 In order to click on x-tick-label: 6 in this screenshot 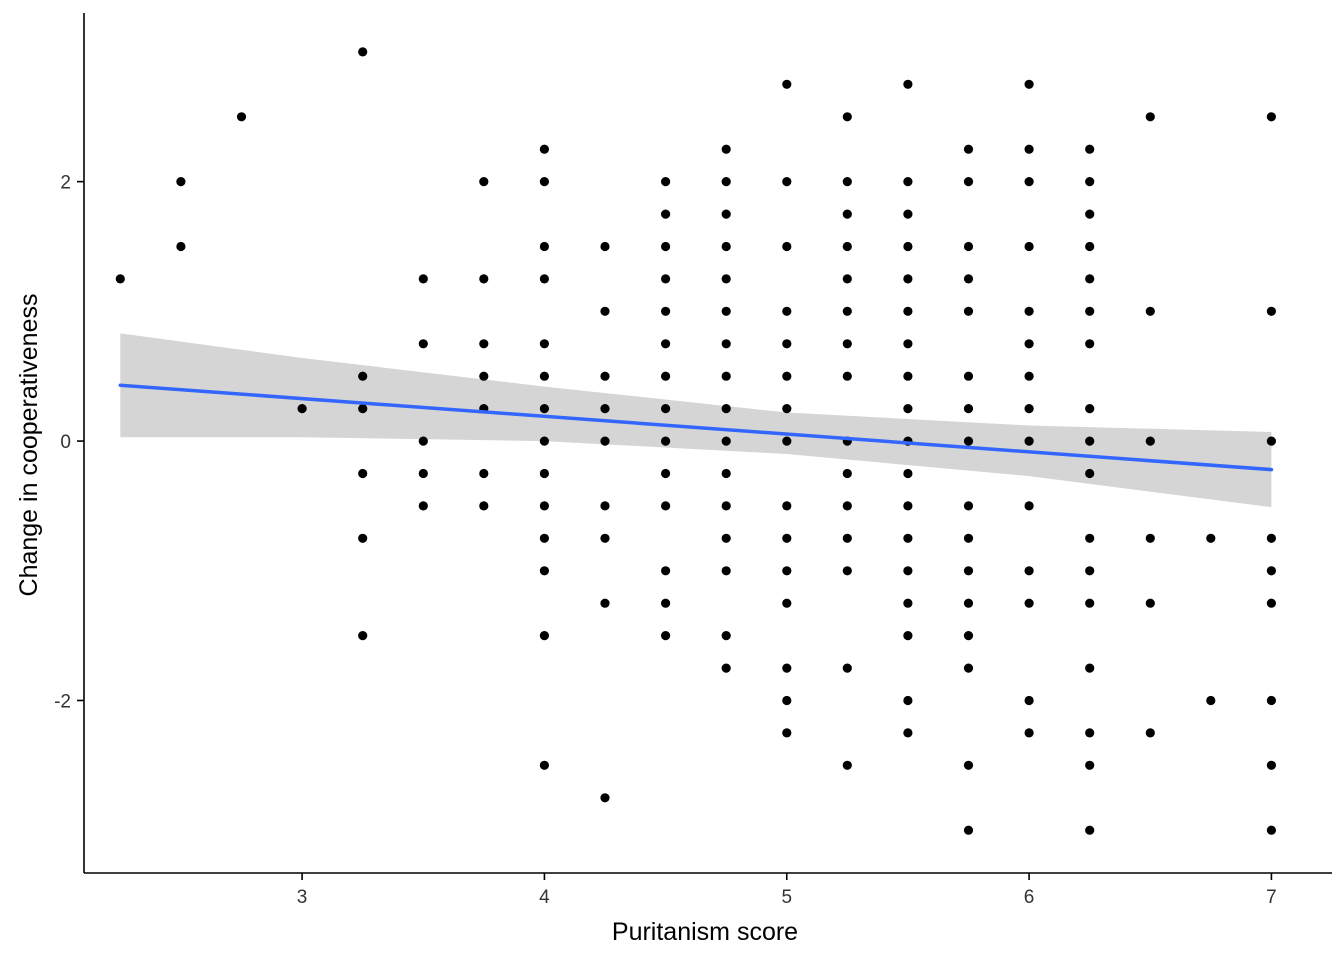, I will do `click(1029, 897)`.